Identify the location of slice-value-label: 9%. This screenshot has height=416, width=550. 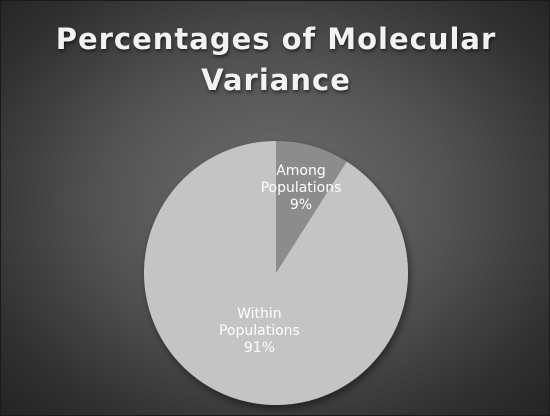
(301, 205).